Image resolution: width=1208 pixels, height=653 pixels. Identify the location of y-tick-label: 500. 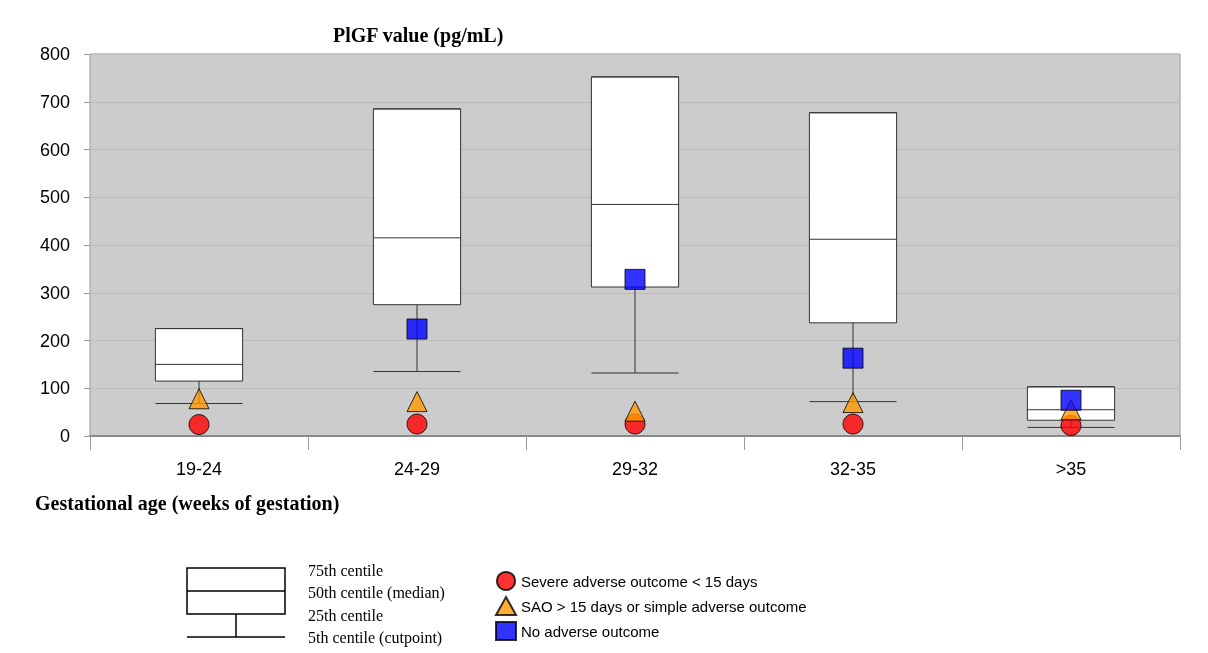
(54, 197).